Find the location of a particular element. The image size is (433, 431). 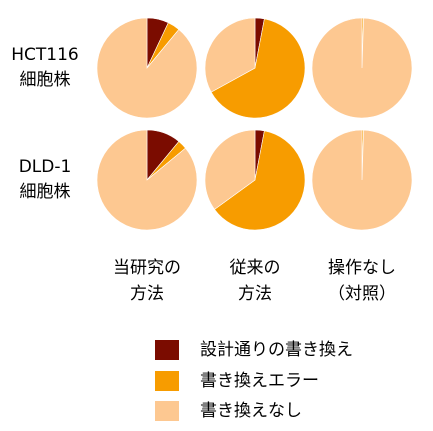

label: HCT116 is located at coordinates (45, 55).